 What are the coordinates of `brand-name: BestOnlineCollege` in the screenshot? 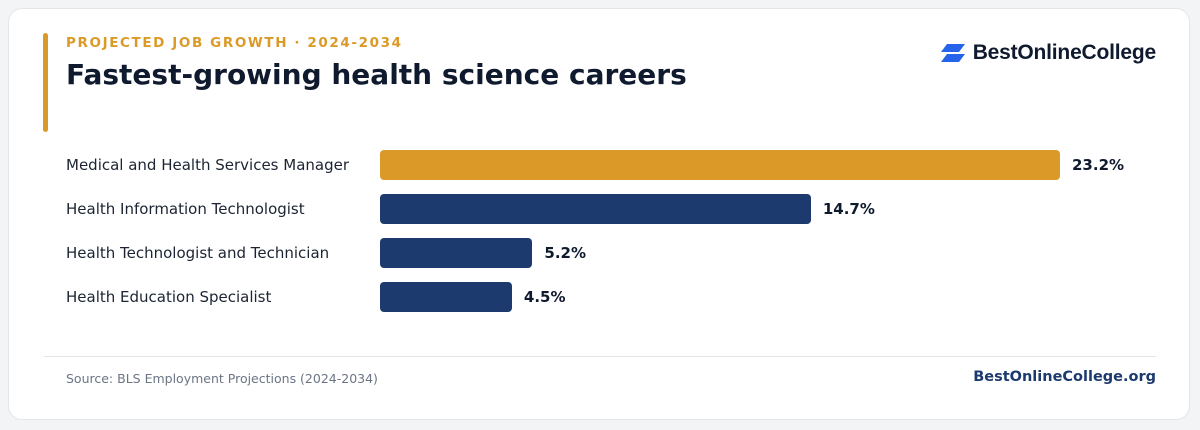 It's located at (1064, 52).